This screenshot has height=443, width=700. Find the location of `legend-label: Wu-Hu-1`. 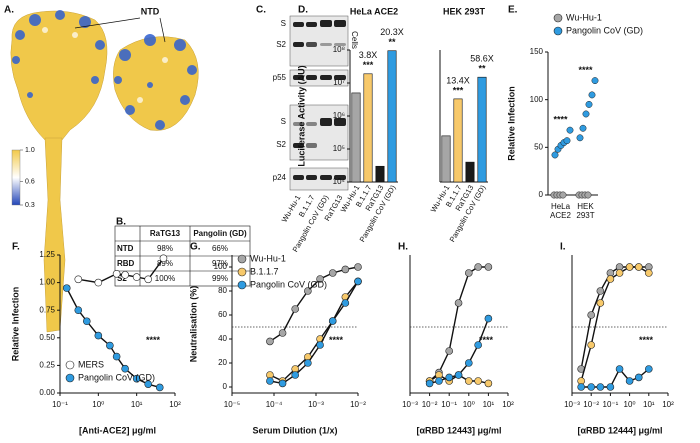

legend-label: Wu-Hu-1 is located at coordinates (584, 17).